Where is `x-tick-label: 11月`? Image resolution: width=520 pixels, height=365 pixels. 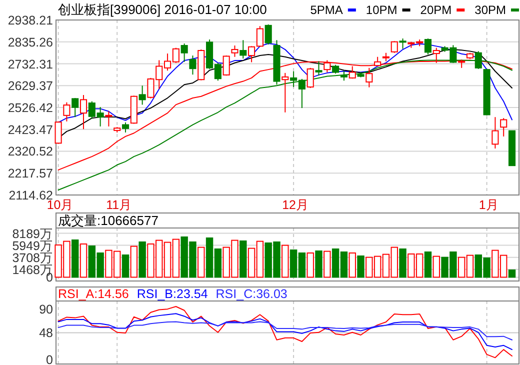 x-tick-label: 11月 is located at coordinates (119, 205).